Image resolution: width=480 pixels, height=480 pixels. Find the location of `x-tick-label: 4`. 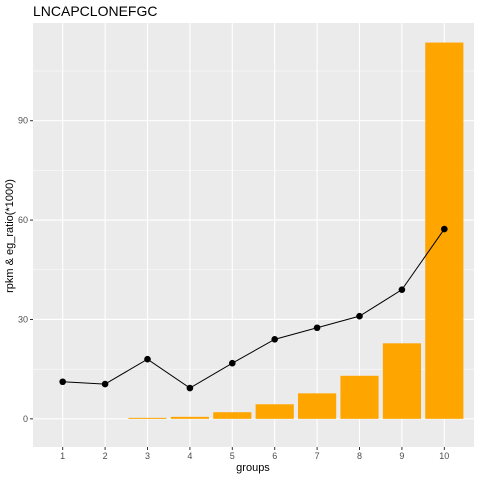

x-tick-label: 4 is located at coordinates (189, 456).